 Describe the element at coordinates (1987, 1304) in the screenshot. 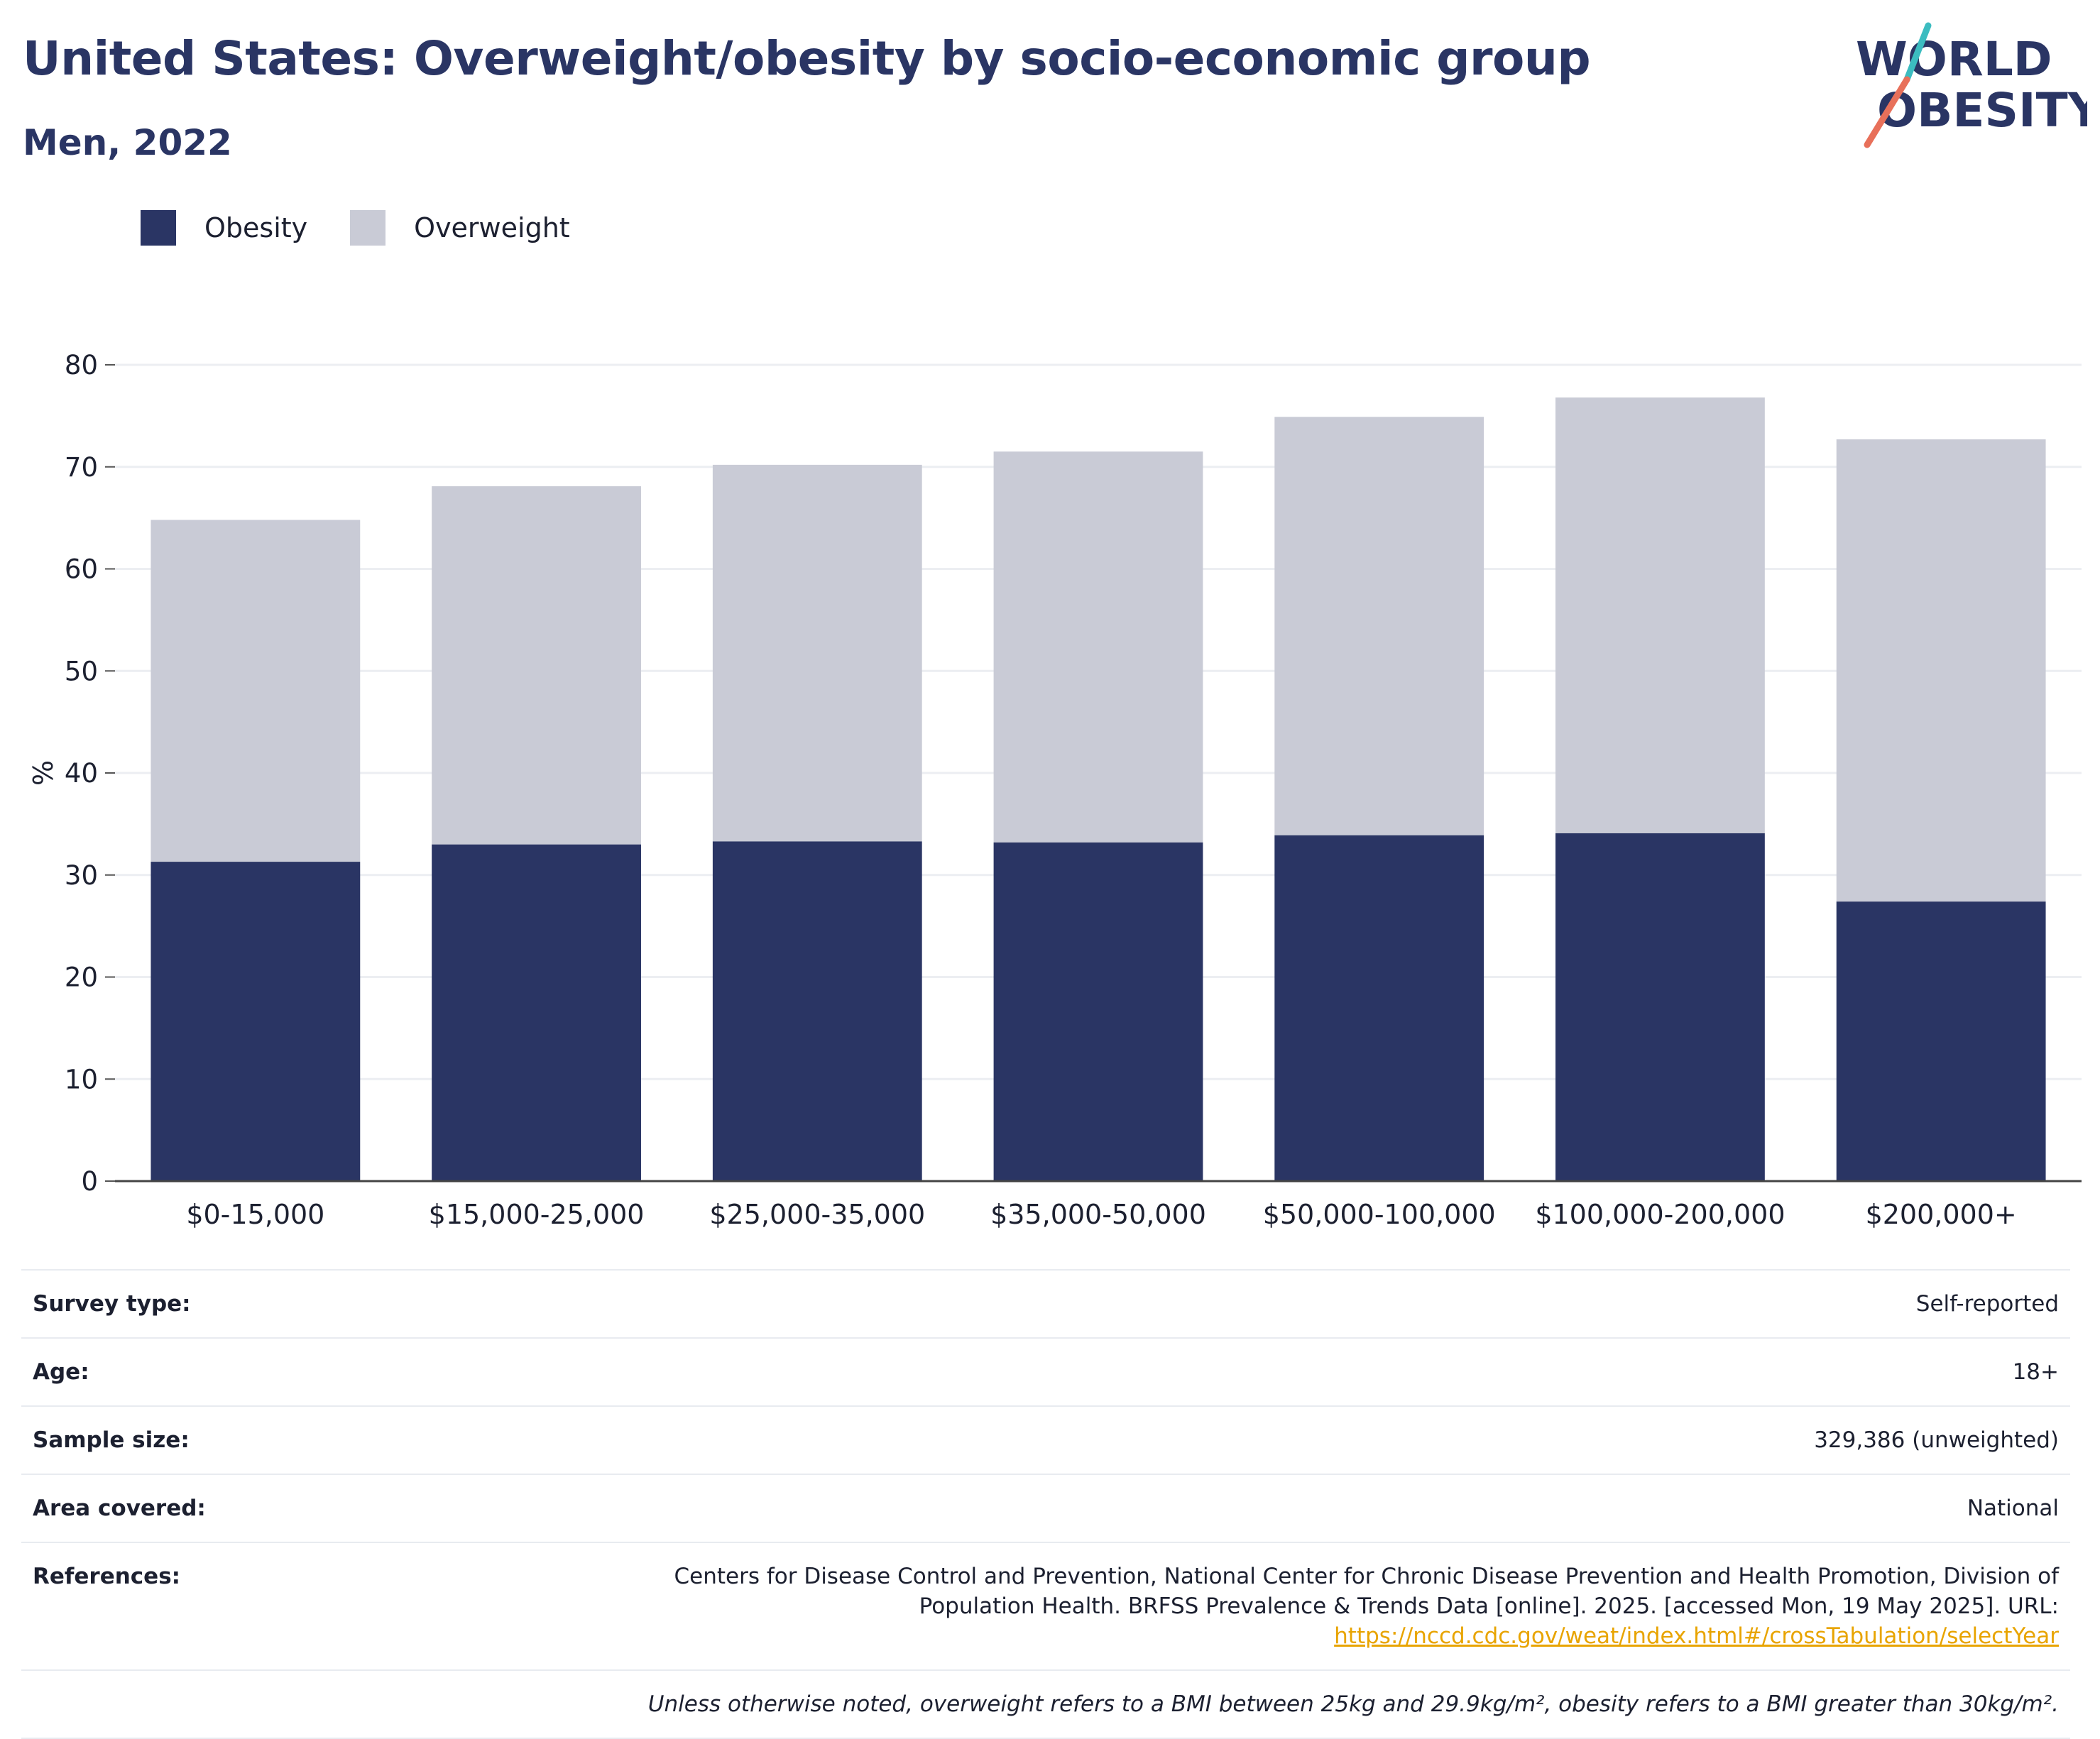

I see `survey-type-value: Self-reported` at that location.